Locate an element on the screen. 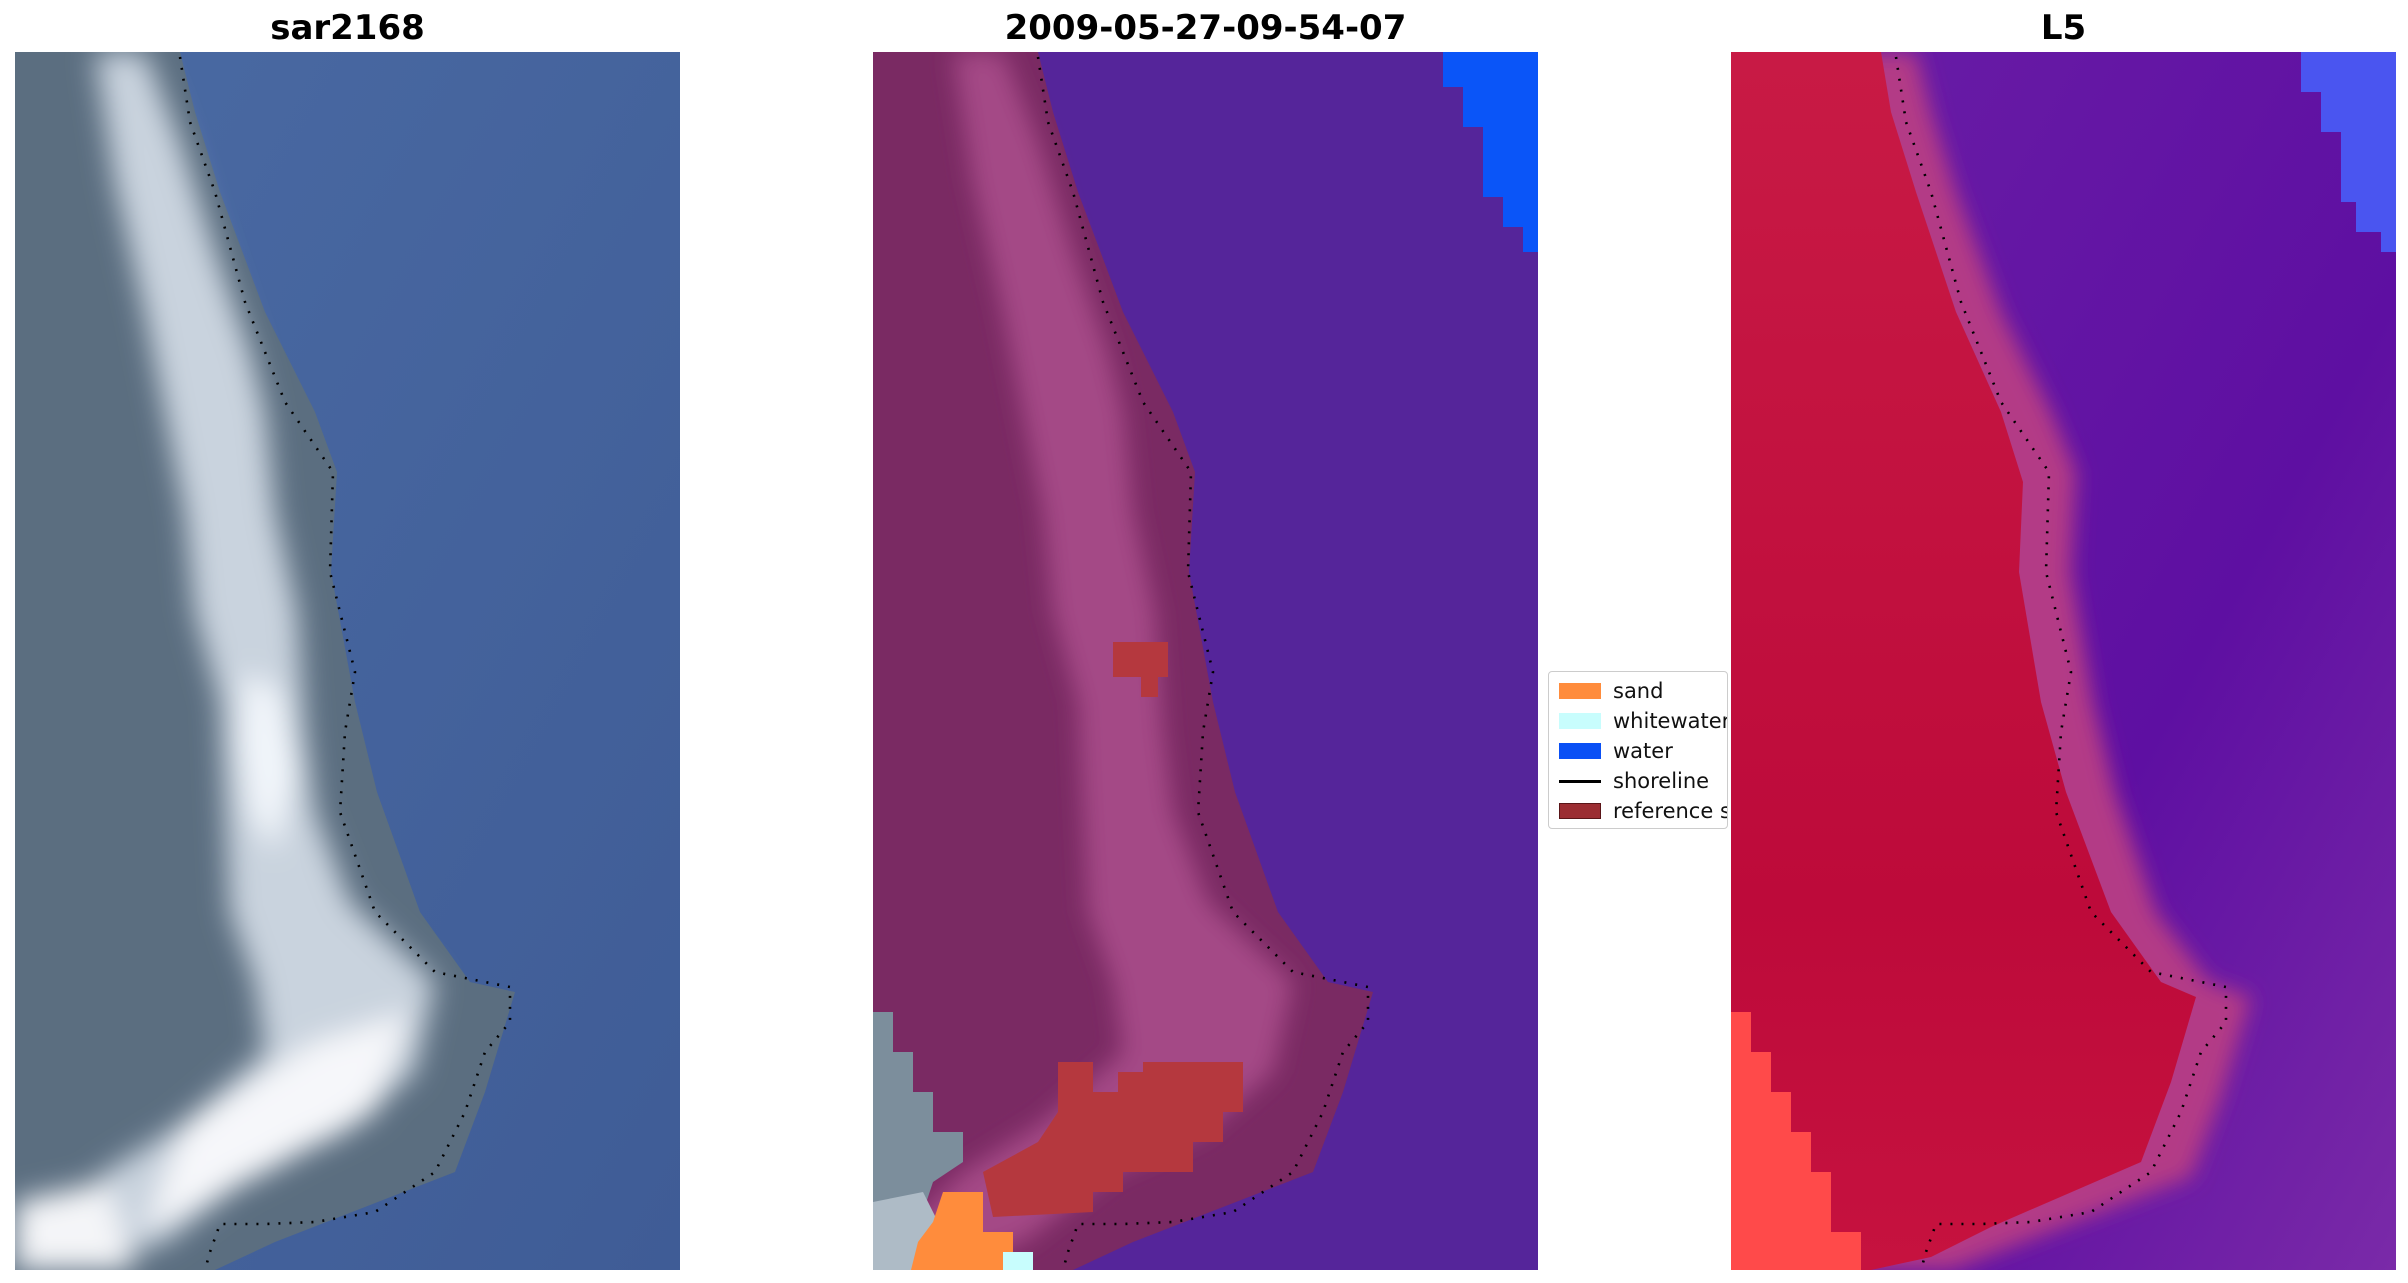 The width and height of the screenshot is (2408, 1283). sand-patch is located at coordinates (962, 1231).